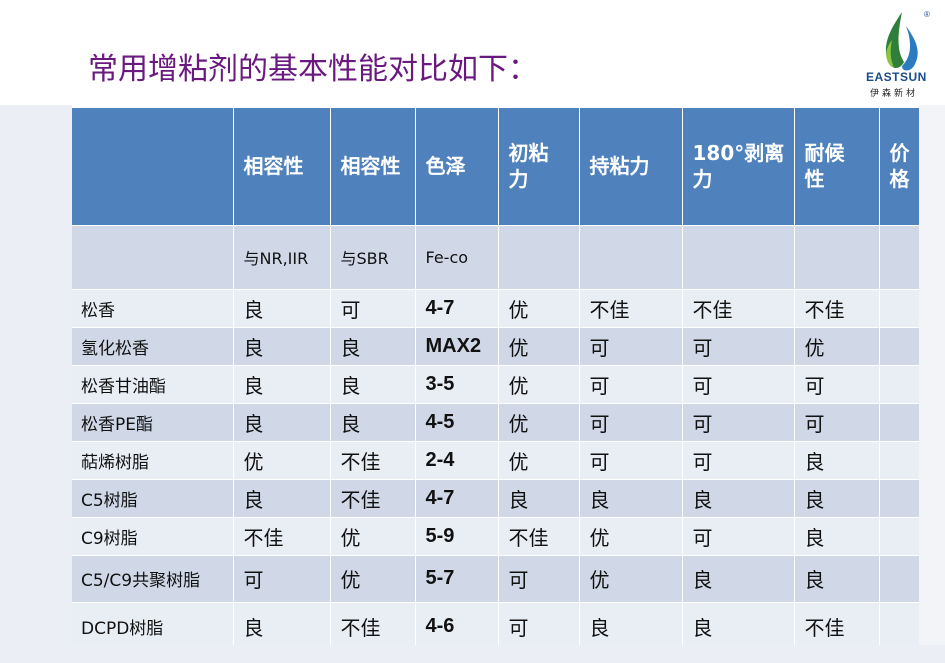 The height and width of the screenshot is (663, 945). Describe the element at coordinates (153, 307) in the screenshot. I see `row-label-cell: 松香` at that location.